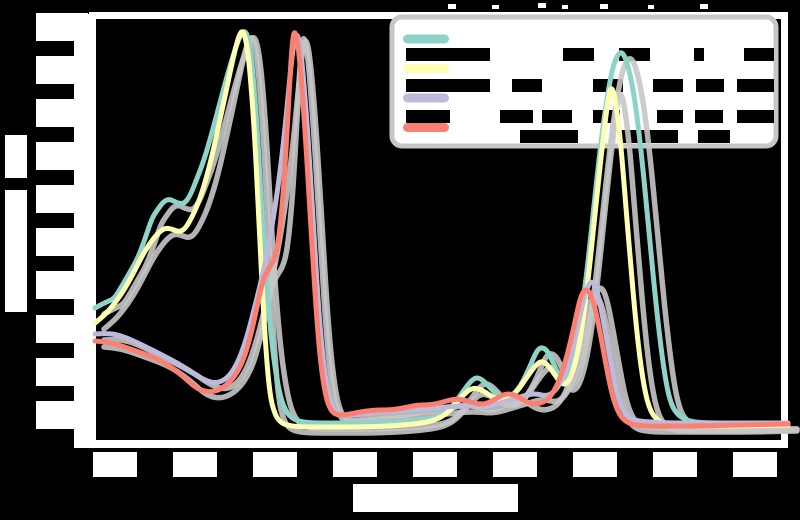  I want to click on right-spine, so click(784, 230).